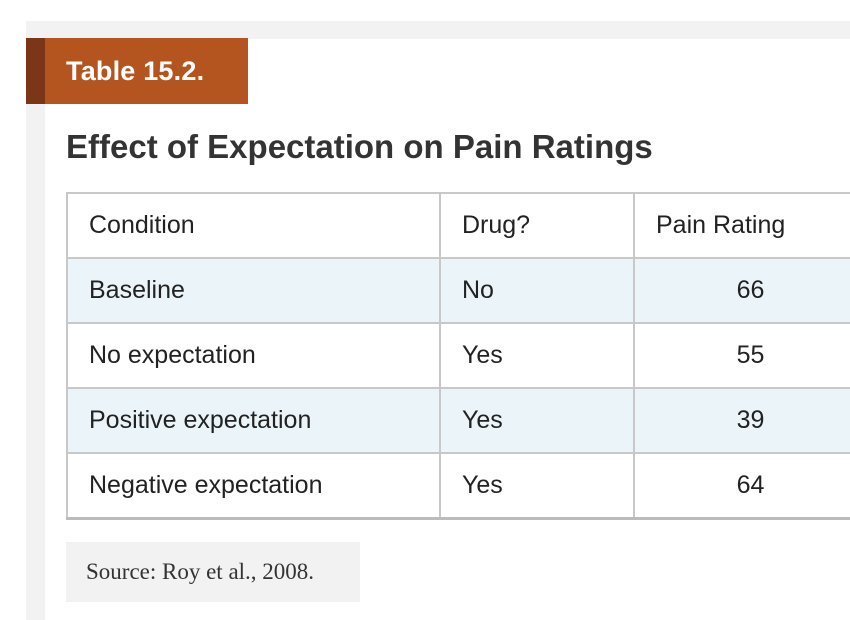  What do you see at coordinates (438, 30) in the screenshot?
I see `frame-top-border` at bounding box center [438, 30].